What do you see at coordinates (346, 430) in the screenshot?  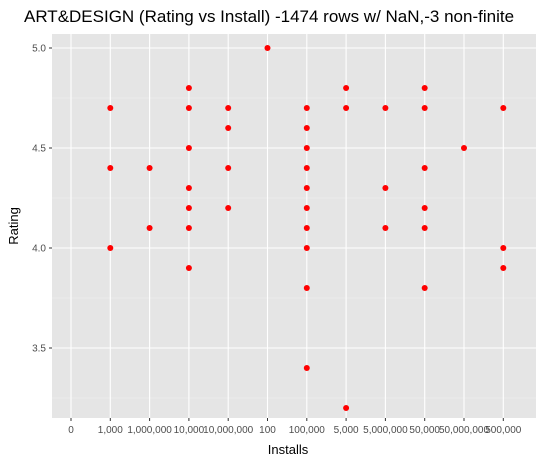 I see `x-tick-label: 5,000` at bounding box center [346, 430].